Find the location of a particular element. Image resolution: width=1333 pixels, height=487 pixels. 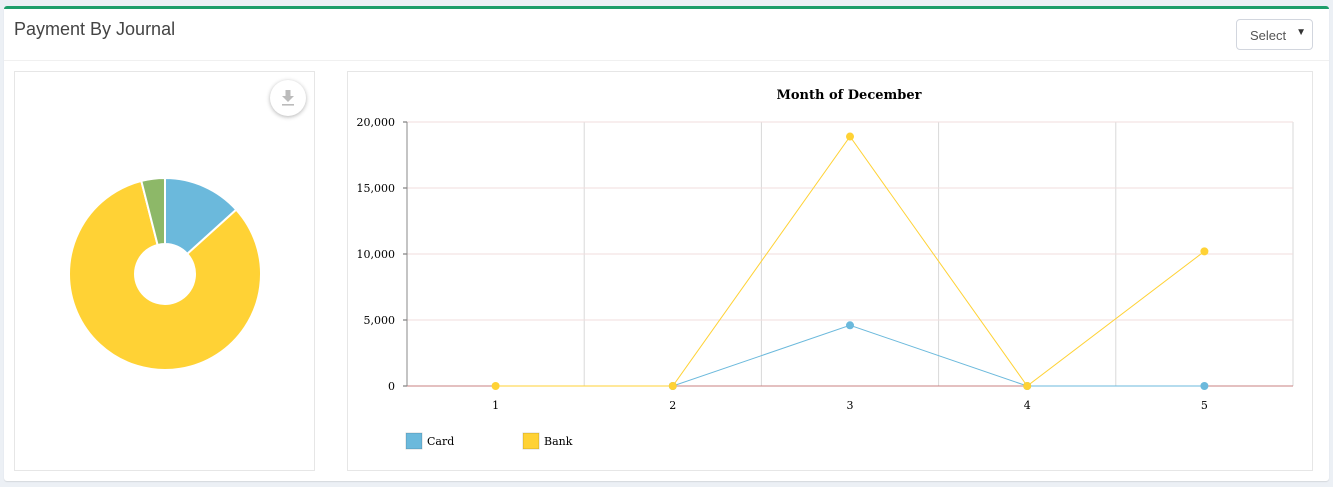

caret-down-icon: ▼ is located at coordinates (1301, 32).